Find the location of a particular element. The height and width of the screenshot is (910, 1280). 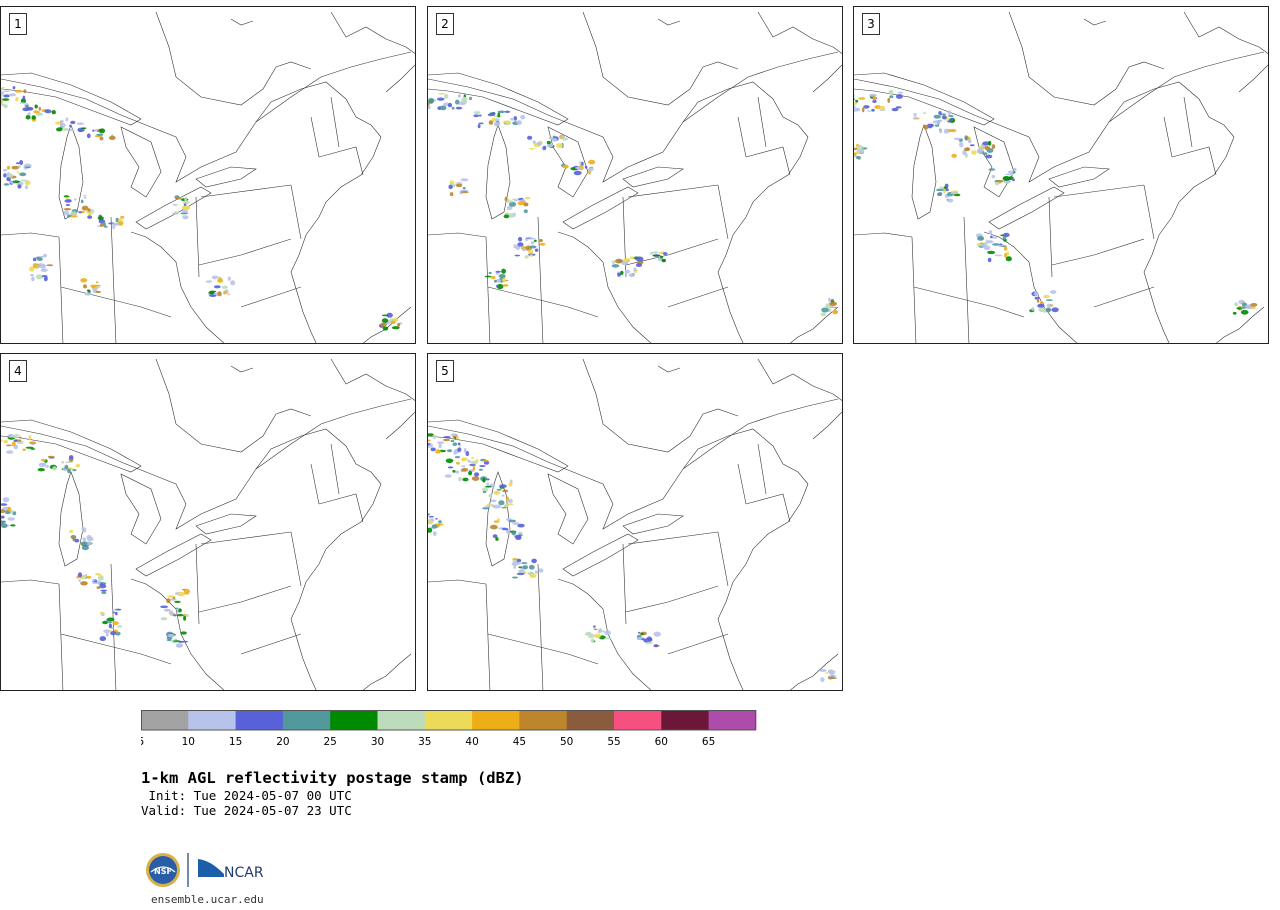

ncar-logo-icon: NCAR is located at coordinates (231, 870).